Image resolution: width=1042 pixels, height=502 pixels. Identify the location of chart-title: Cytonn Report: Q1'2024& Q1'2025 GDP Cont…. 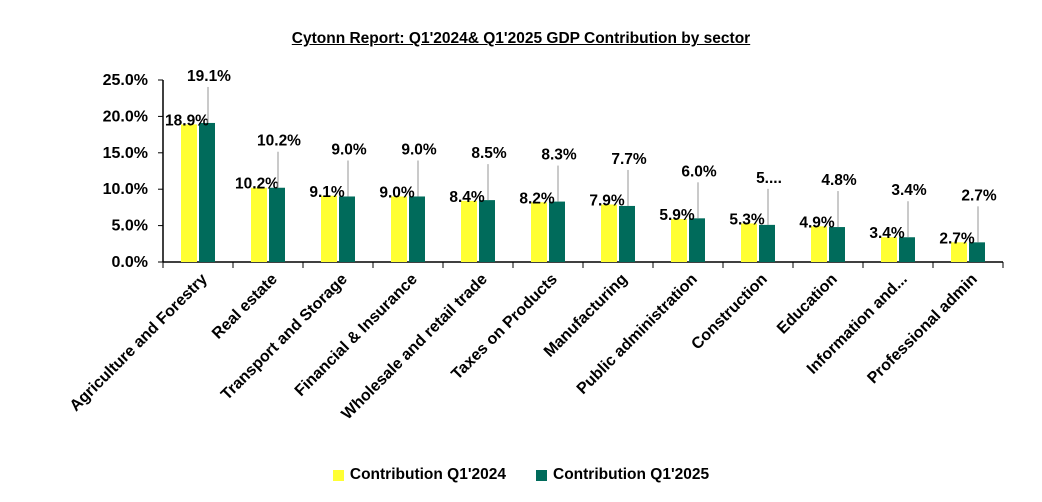
(521, 39).